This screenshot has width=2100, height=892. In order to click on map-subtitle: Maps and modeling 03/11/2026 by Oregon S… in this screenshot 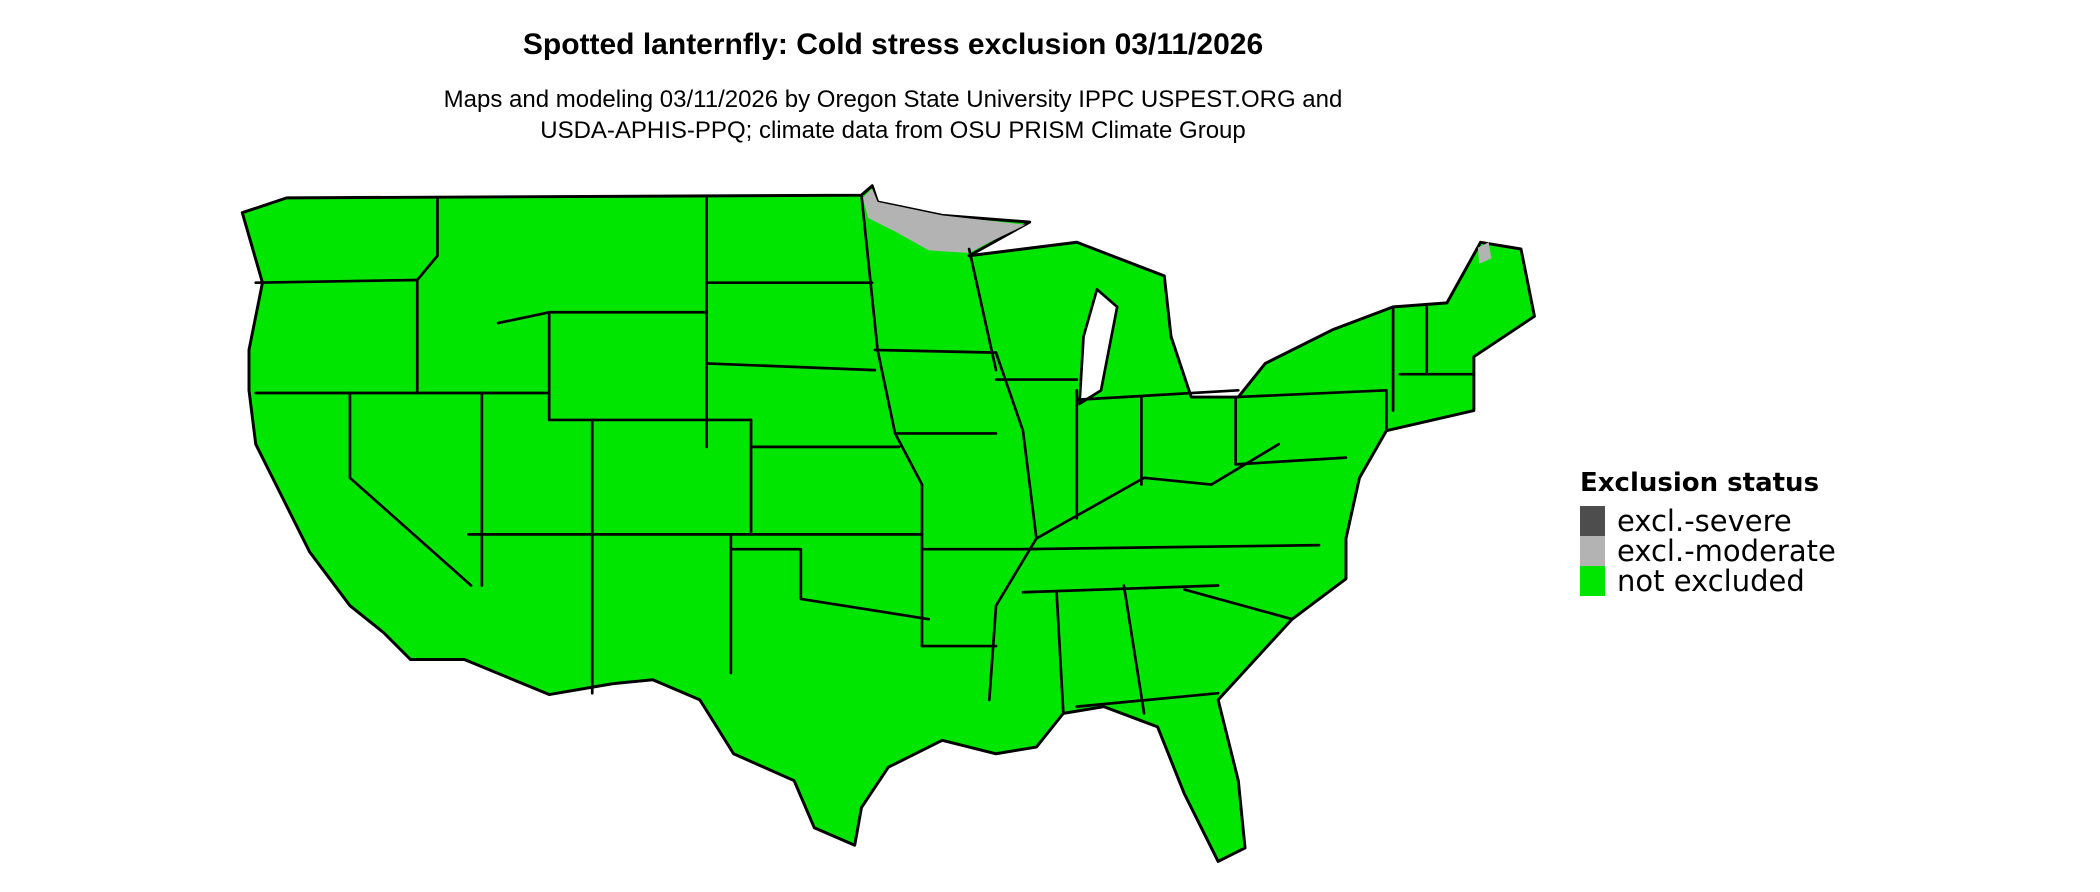, I will do `click(893, 115)`.